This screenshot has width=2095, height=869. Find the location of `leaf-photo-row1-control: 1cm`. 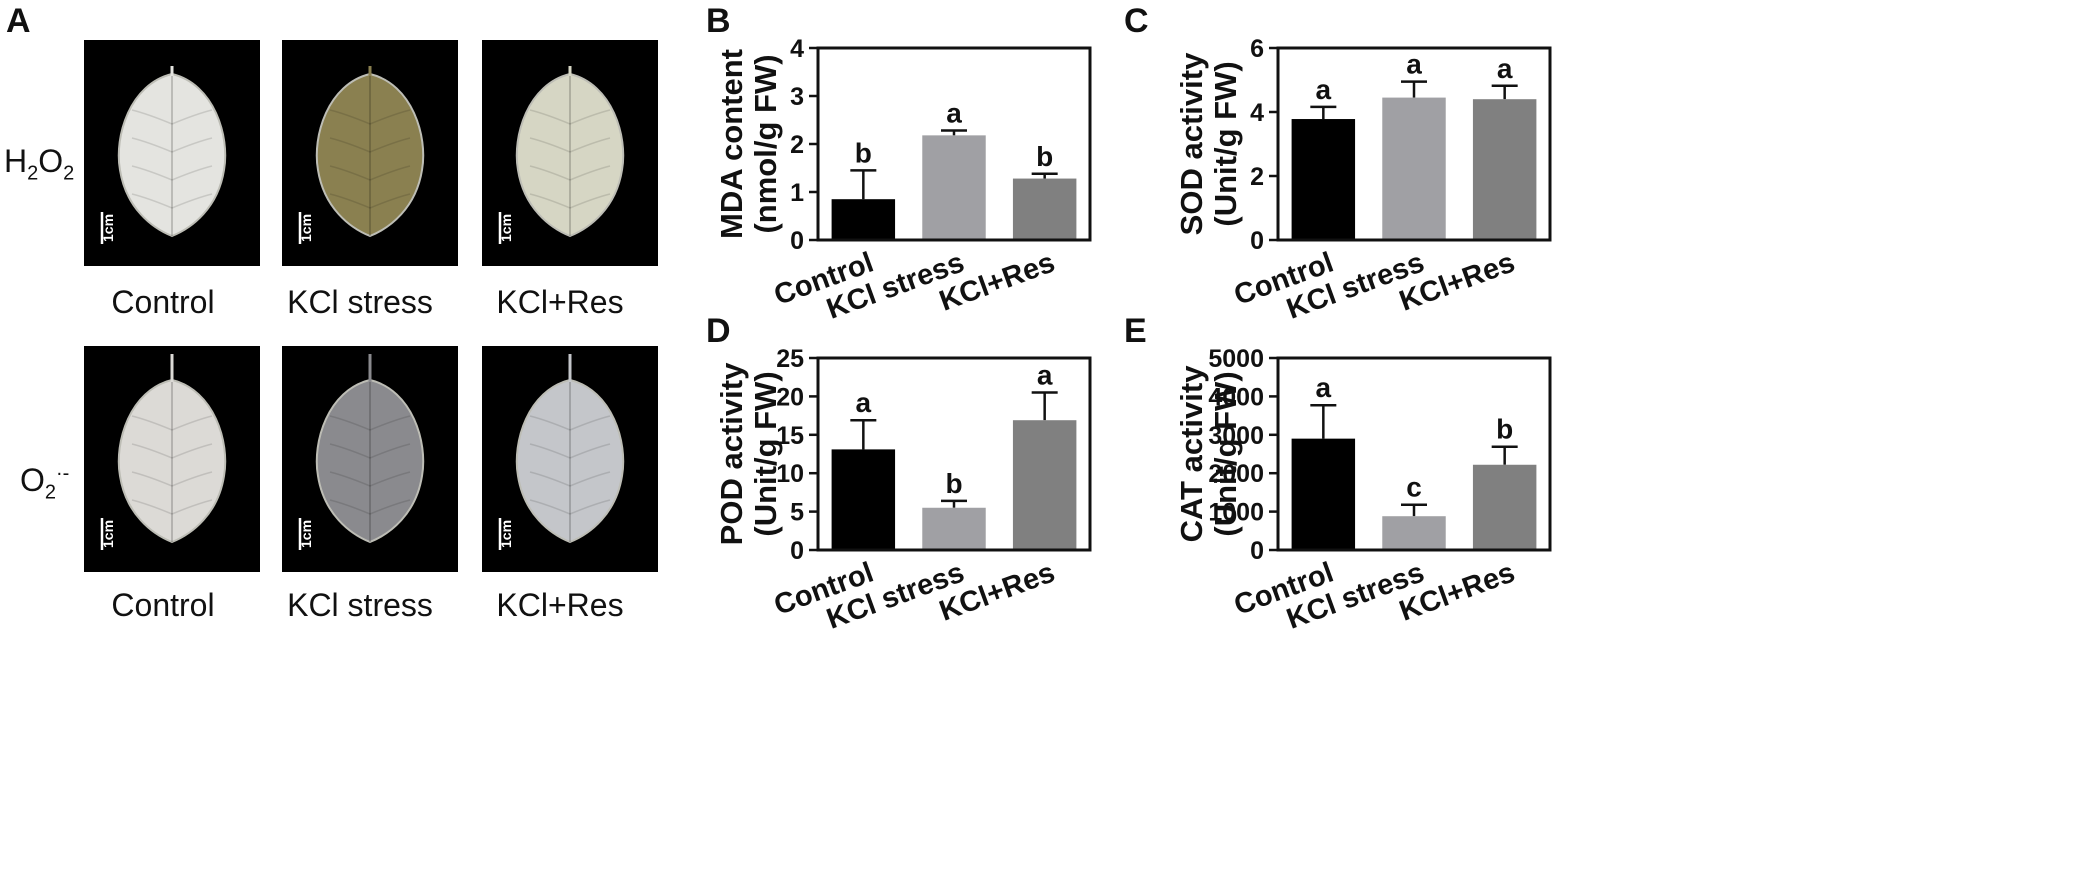

leaf-photo-row1-control: 1cm is located at coordinates (172, 153).